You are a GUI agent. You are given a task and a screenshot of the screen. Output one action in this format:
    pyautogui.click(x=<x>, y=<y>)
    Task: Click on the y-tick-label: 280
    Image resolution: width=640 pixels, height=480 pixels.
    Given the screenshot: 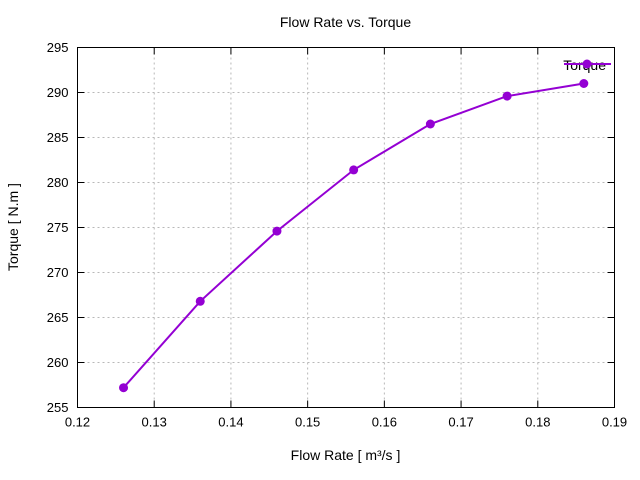 What is the action you would take?
    pyautogui.click(x=58, y=182)
    